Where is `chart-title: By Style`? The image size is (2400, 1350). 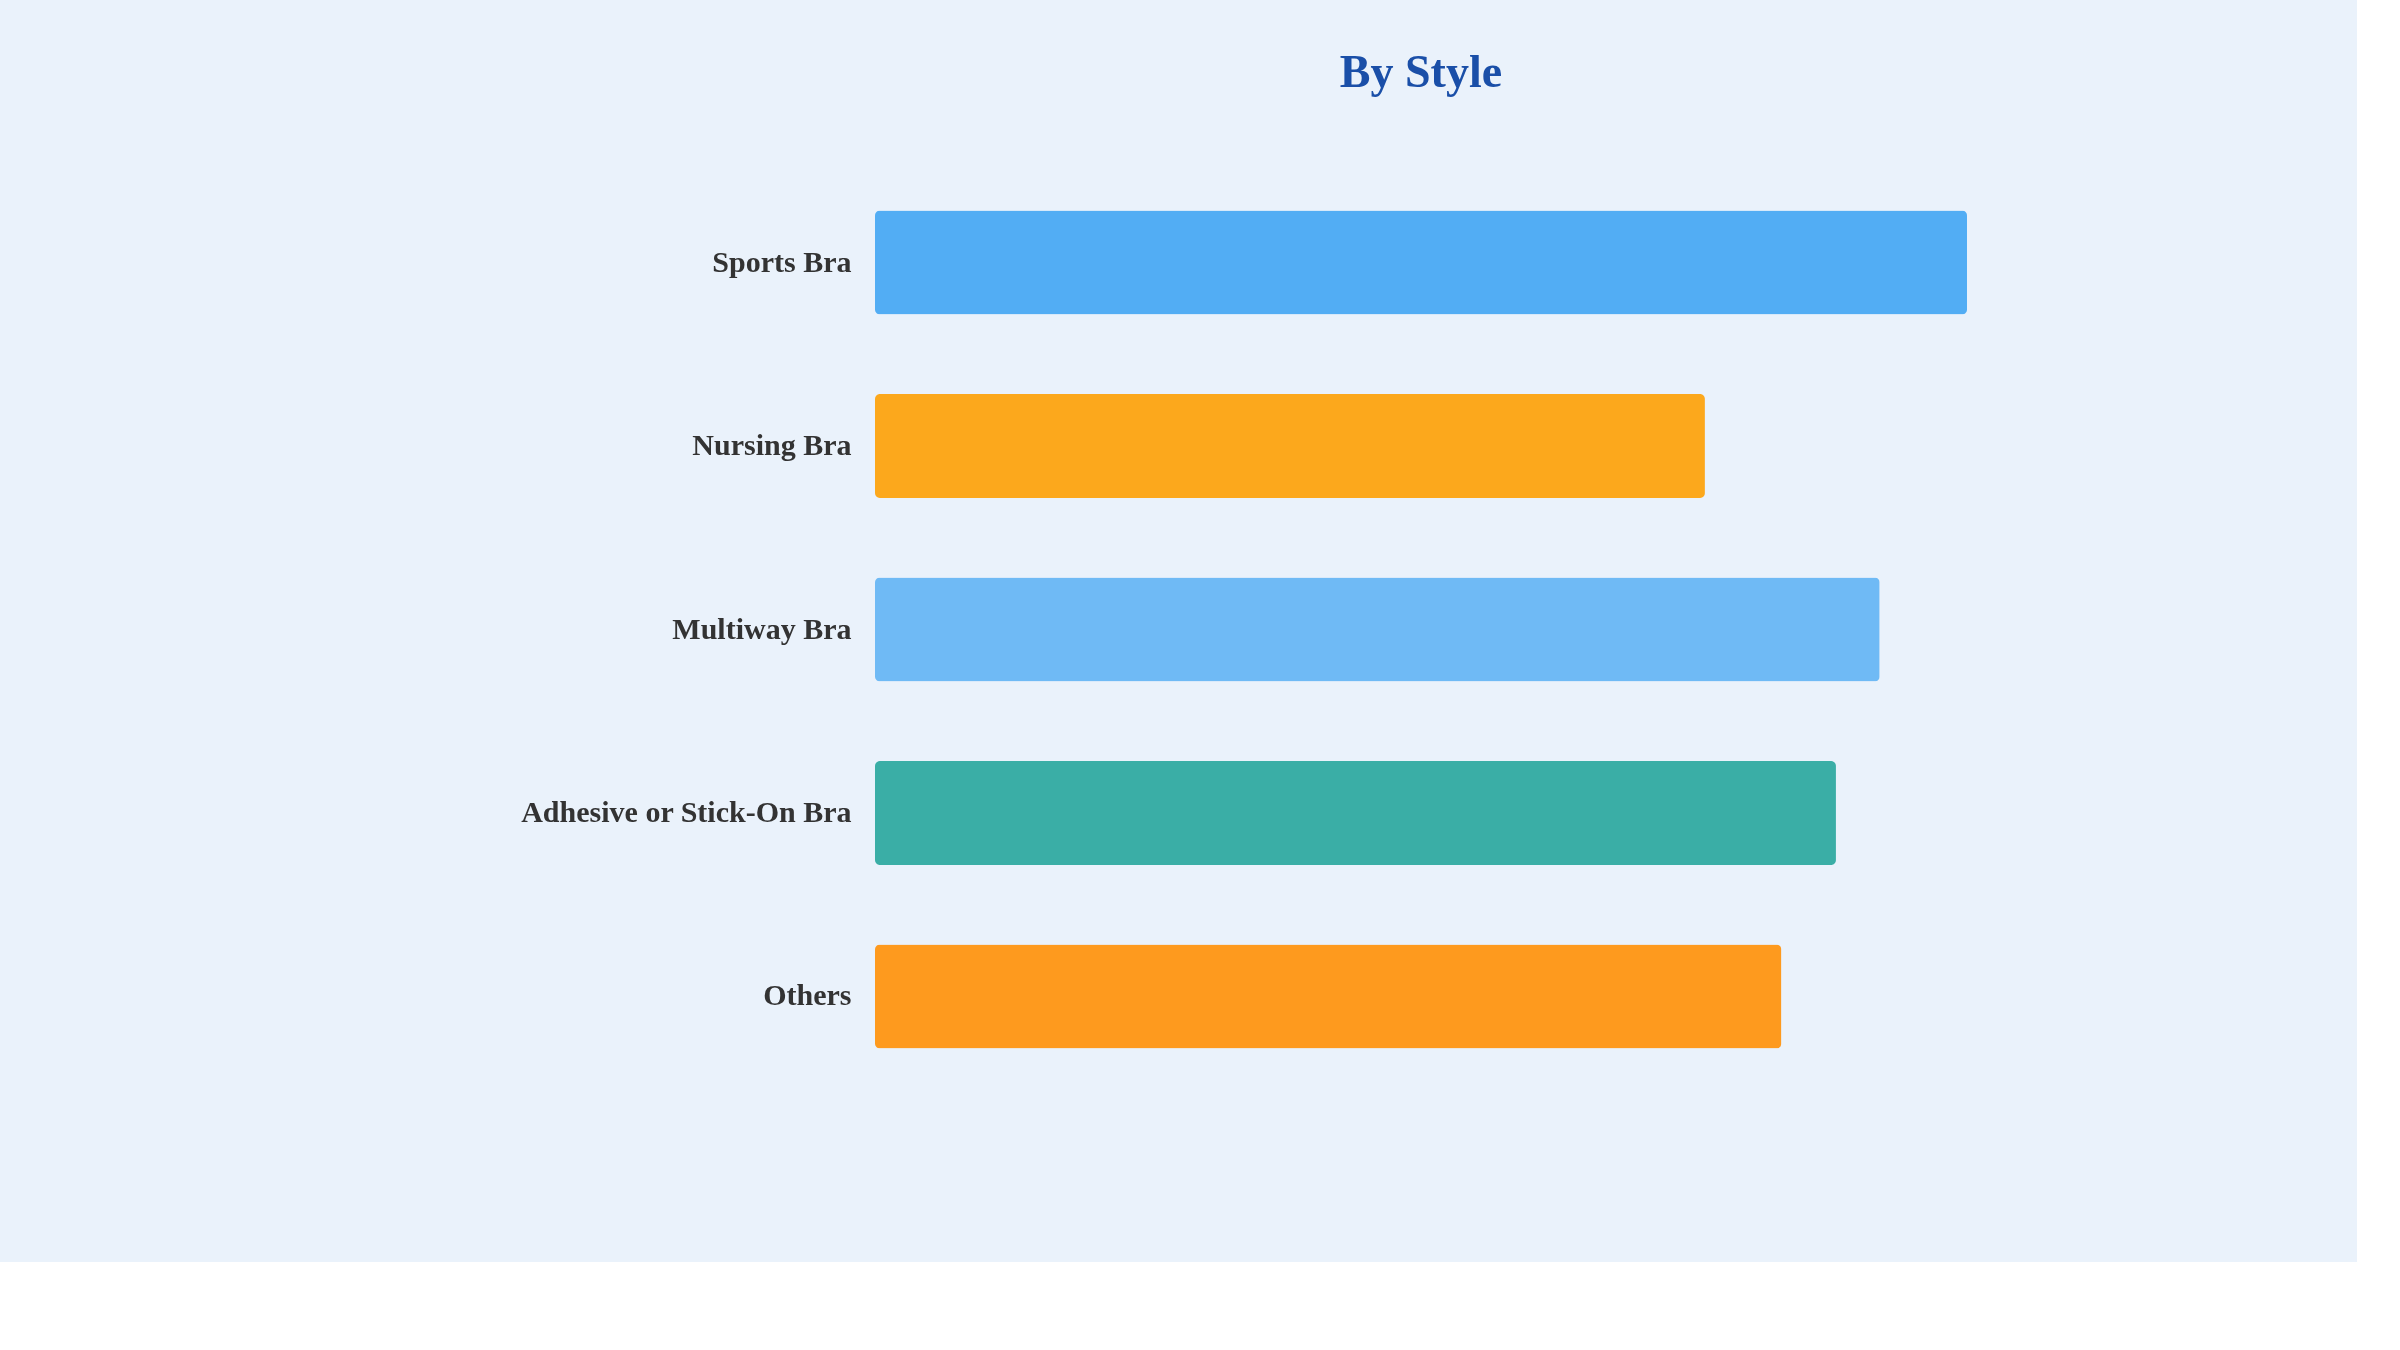 chart-title: By Style is located at coordinates (1421, 71).